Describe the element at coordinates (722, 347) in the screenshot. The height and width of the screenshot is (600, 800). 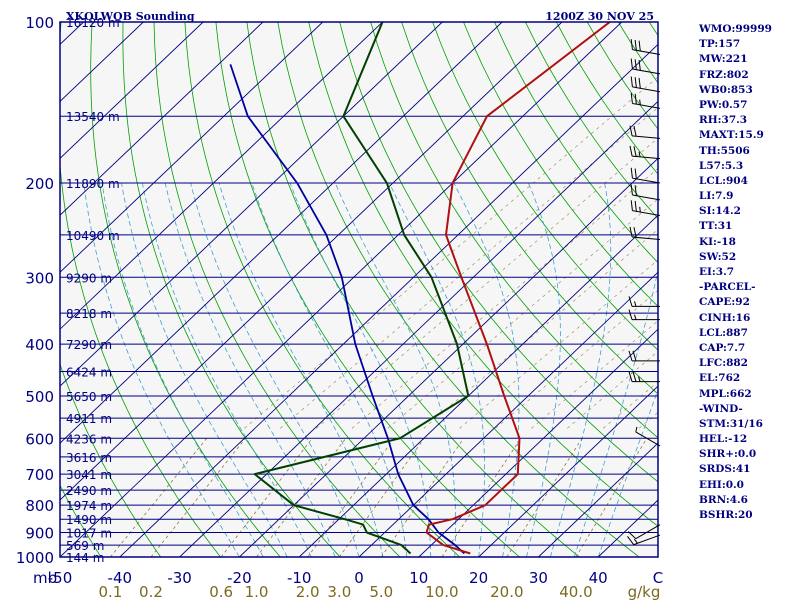
I see `index-item: CAP:7.7` at that location.